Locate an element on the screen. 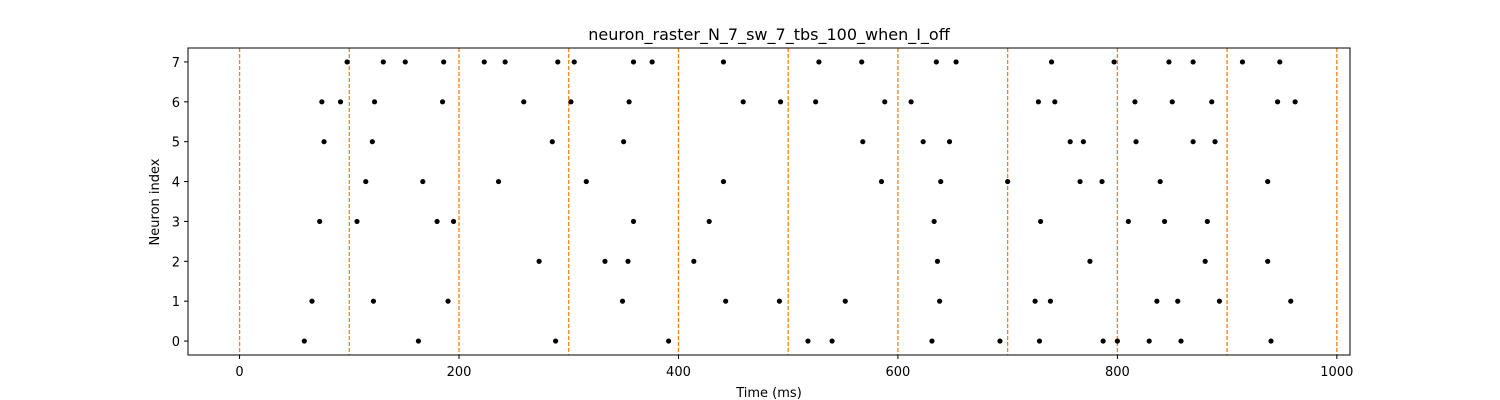 The image size is (1500, 400). x-tick-label: 800 is located at coordinates (1117, 372).